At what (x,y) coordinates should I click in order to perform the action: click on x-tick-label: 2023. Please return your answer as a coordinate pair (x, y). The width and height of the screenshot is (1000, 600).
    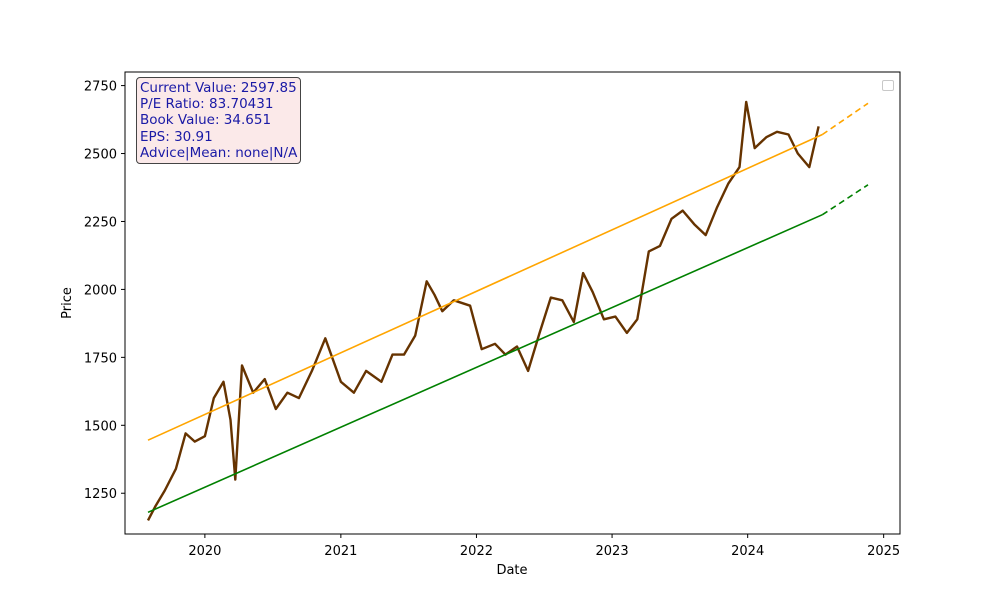
    Looking at the image, I should click on (612, 551).